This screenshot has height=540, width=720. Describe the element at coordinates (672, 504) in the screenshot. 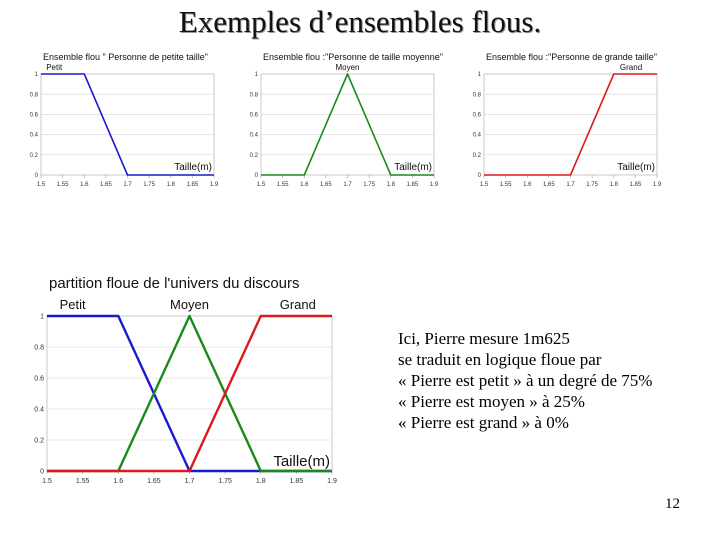

I see `slide-number: 12` at that location.